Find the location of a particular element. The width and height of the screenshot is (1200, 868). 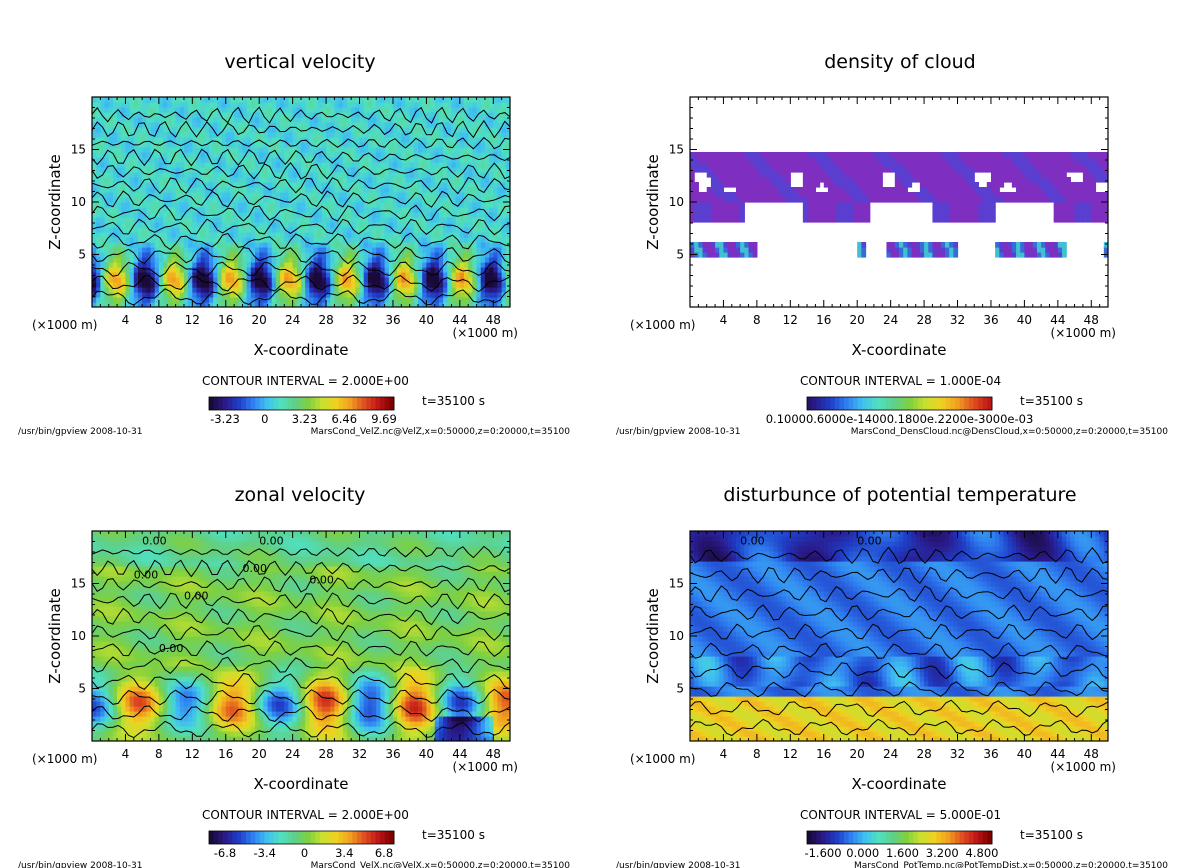

panel-title: zonal velocity is located at coordinates (300, 495).